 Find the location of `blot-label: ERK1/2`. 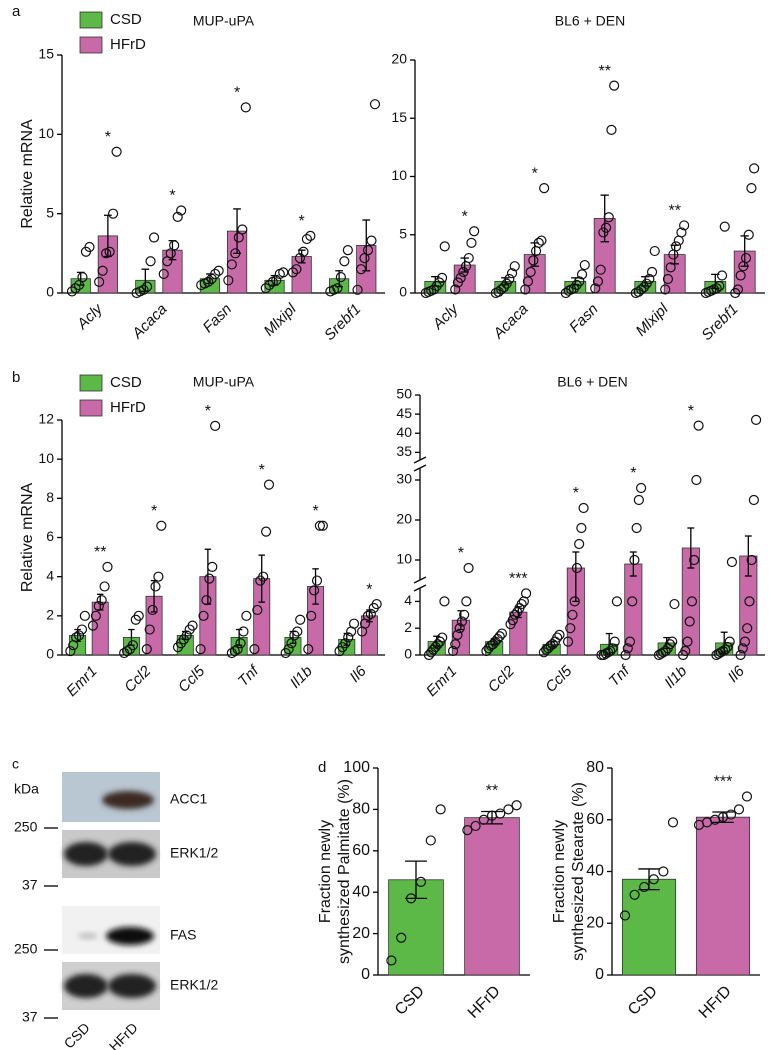

blot-label: ERK1/2 is located at coordinates (194, 853).